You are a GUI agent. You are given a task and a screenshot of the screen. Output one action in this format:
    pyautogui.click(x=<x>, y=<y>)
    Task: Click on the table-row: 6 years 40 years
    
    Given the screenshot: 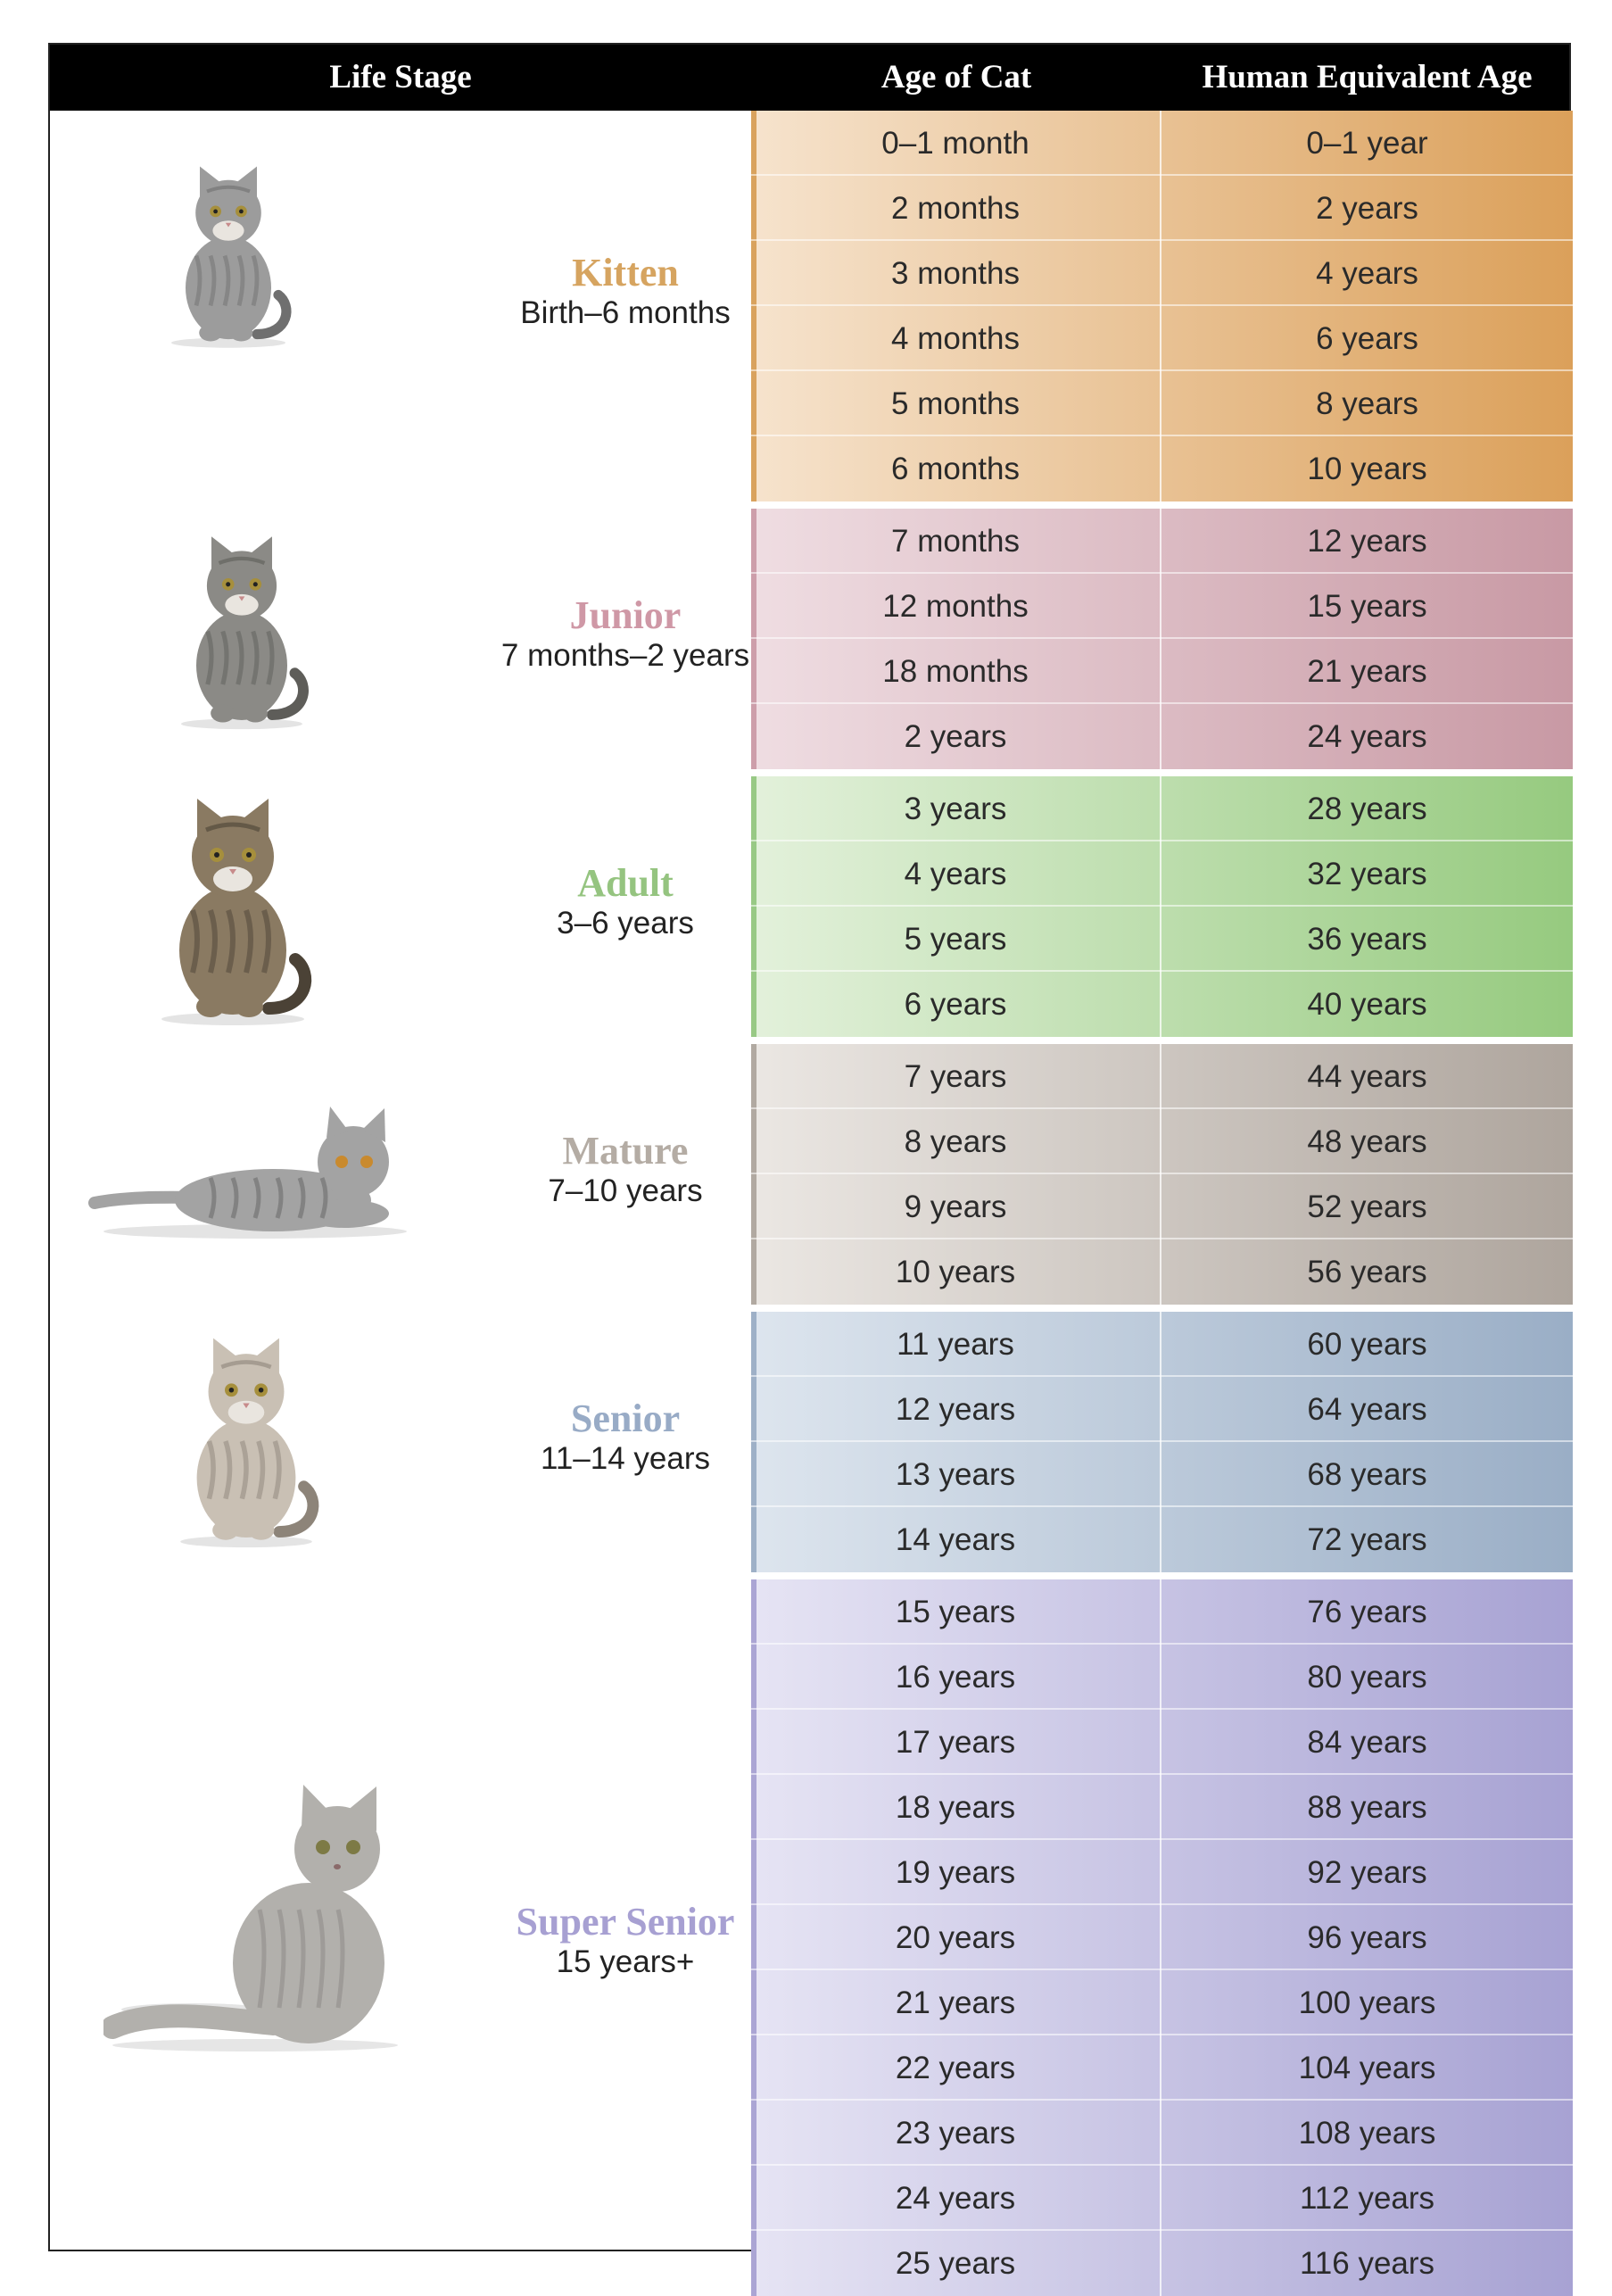 What is the action you would take?
    pyautogui.click(x=1162, y=1004)
    